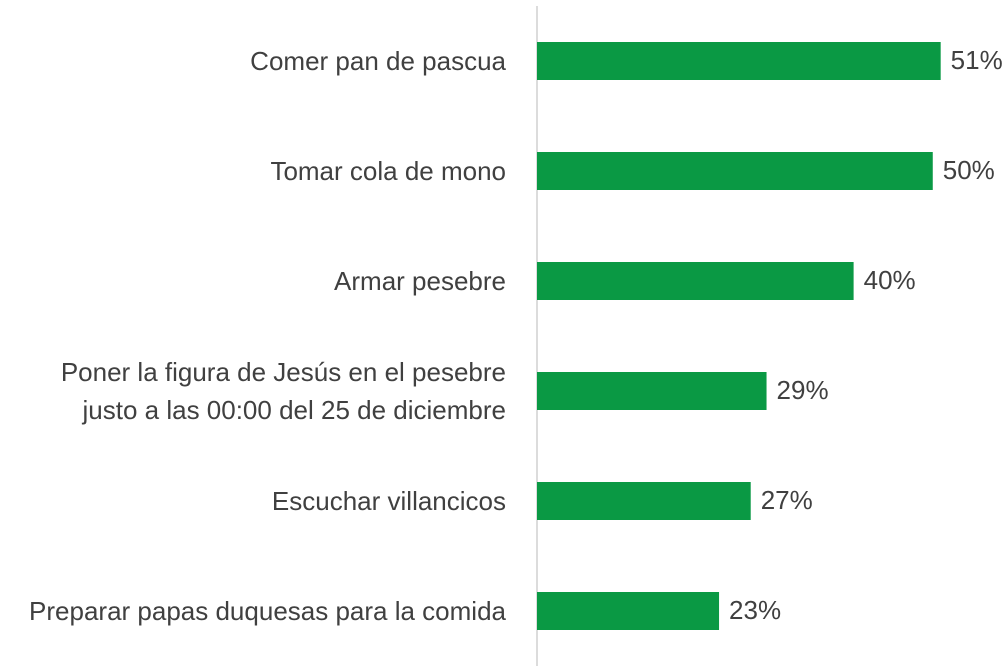  I want to click on category-label: Tomar cola de mono, so click(388, 171).